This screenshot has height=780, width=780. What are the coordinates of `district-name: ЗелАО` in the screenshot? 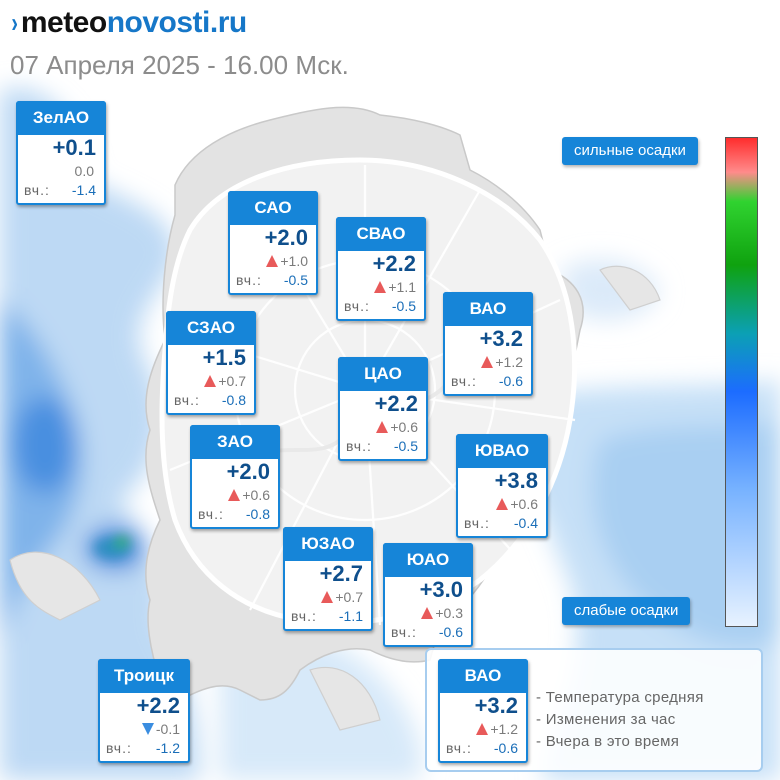 It's located at (61, 118).